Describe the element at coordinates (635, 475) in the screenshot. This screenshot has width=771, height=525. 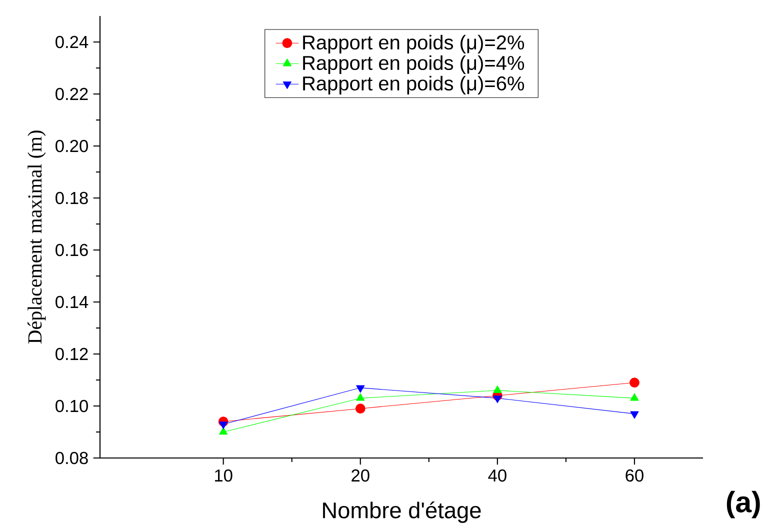
I see `x-tick-label: 60` at that location.